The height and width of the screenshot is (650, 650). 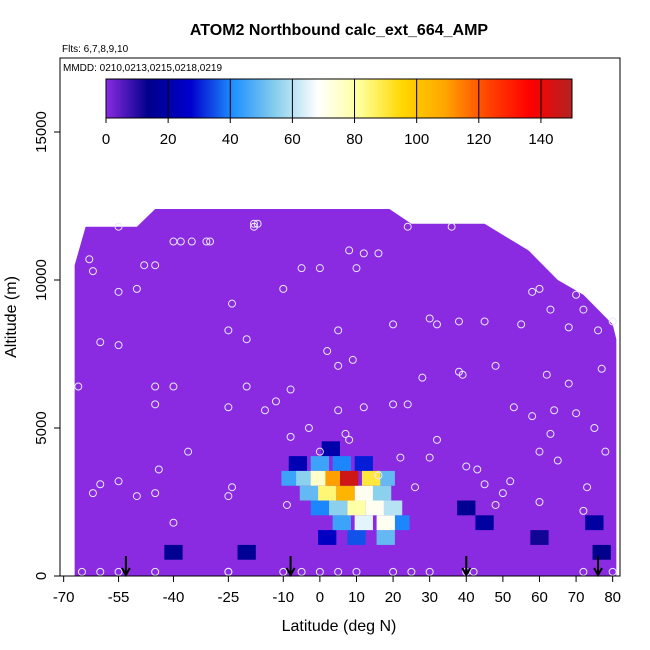 I want to click on x-tick-label: 80, so click(x=612, y=597).